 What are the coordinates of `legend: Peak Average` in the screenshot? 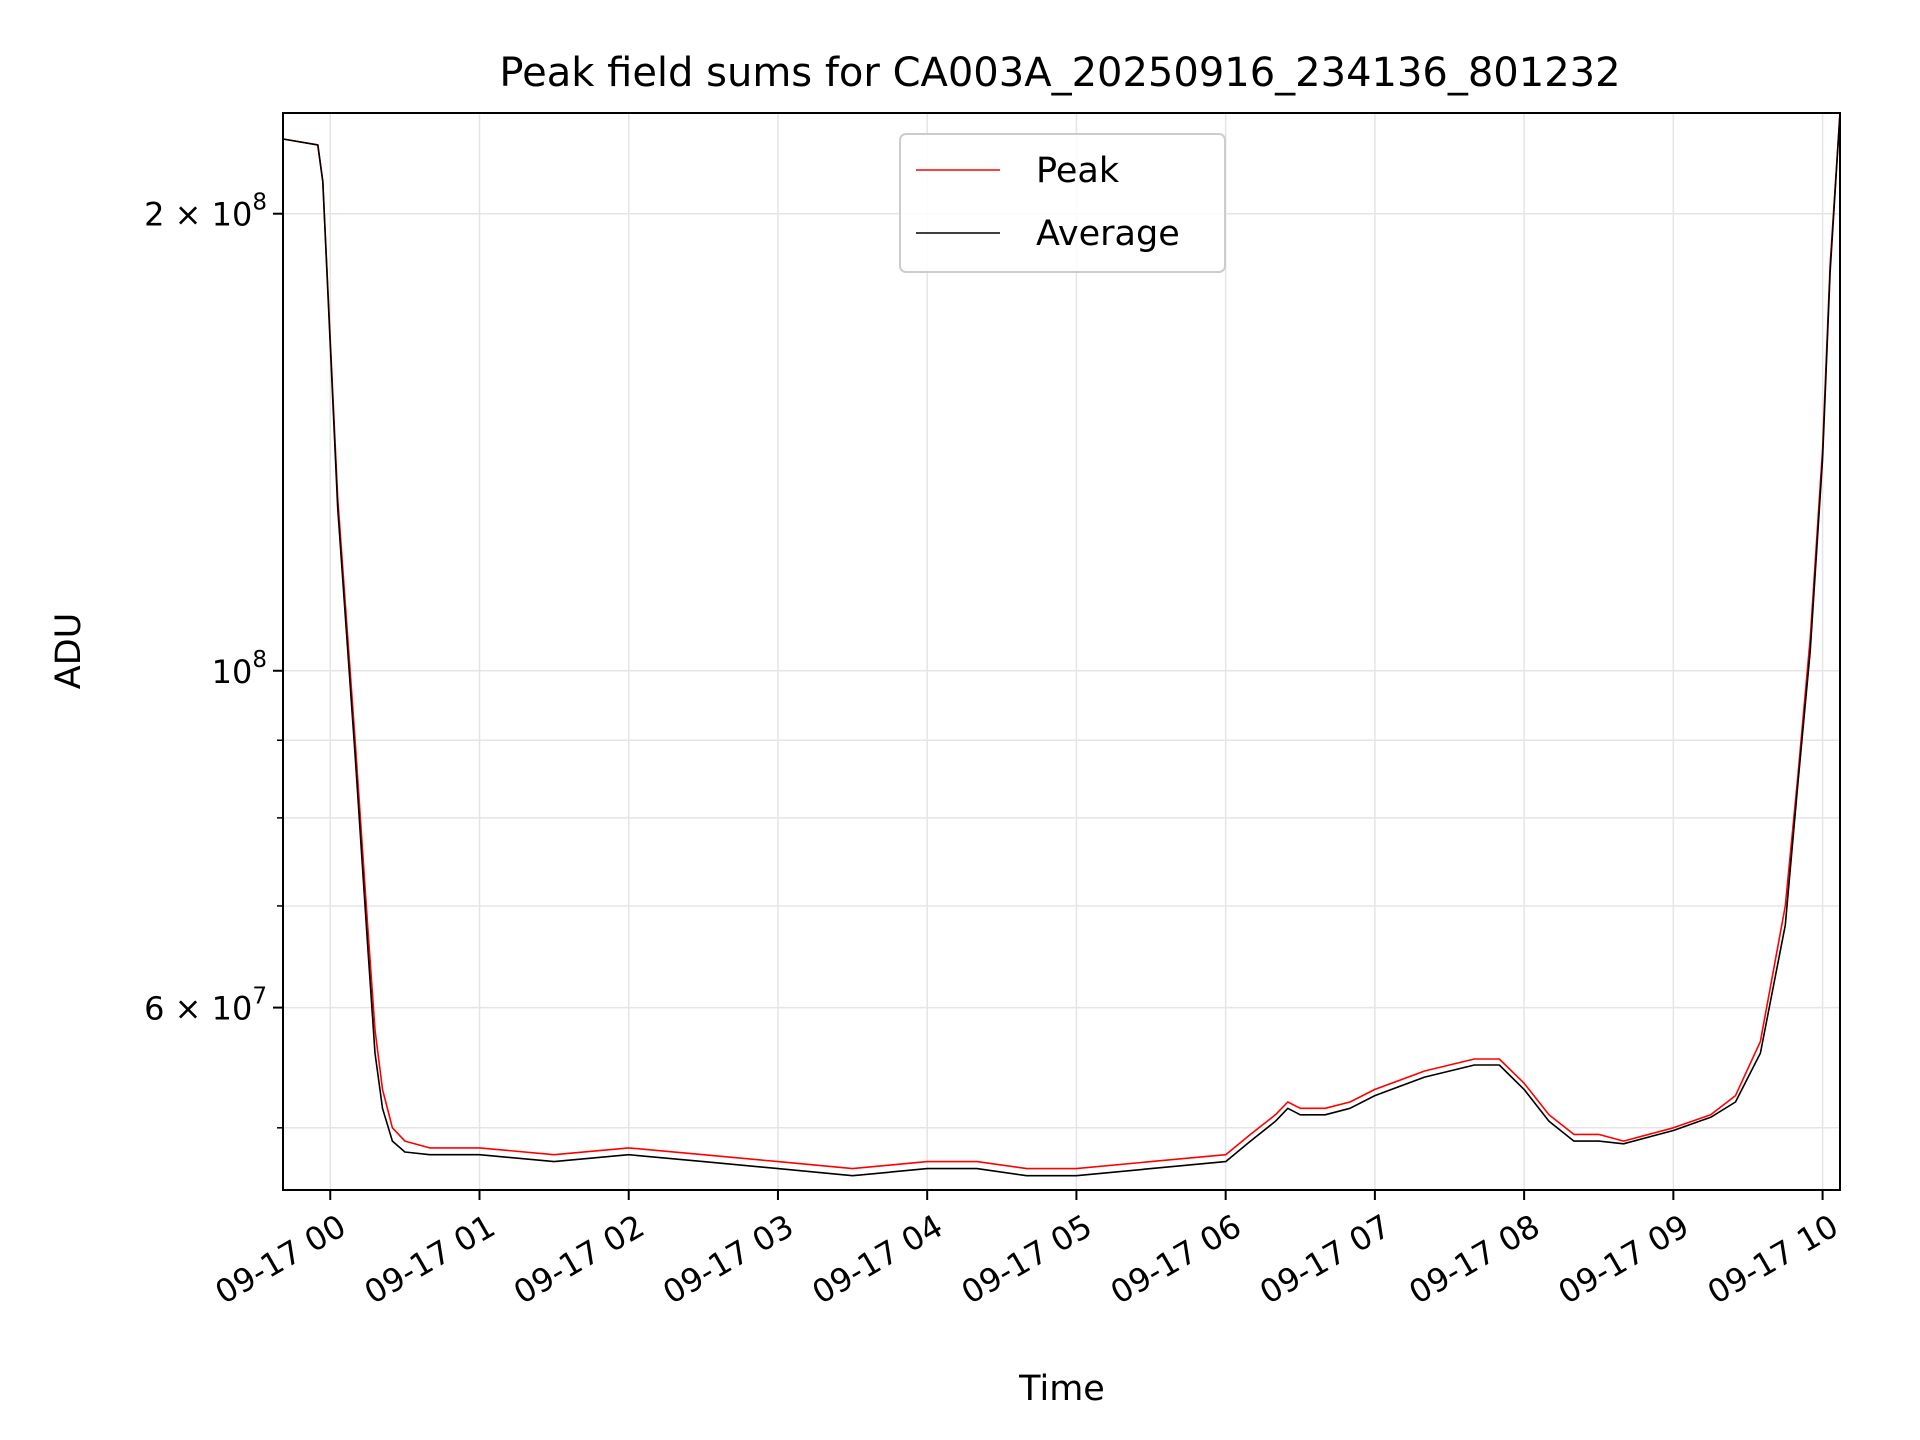 It's located at (1062, 203).